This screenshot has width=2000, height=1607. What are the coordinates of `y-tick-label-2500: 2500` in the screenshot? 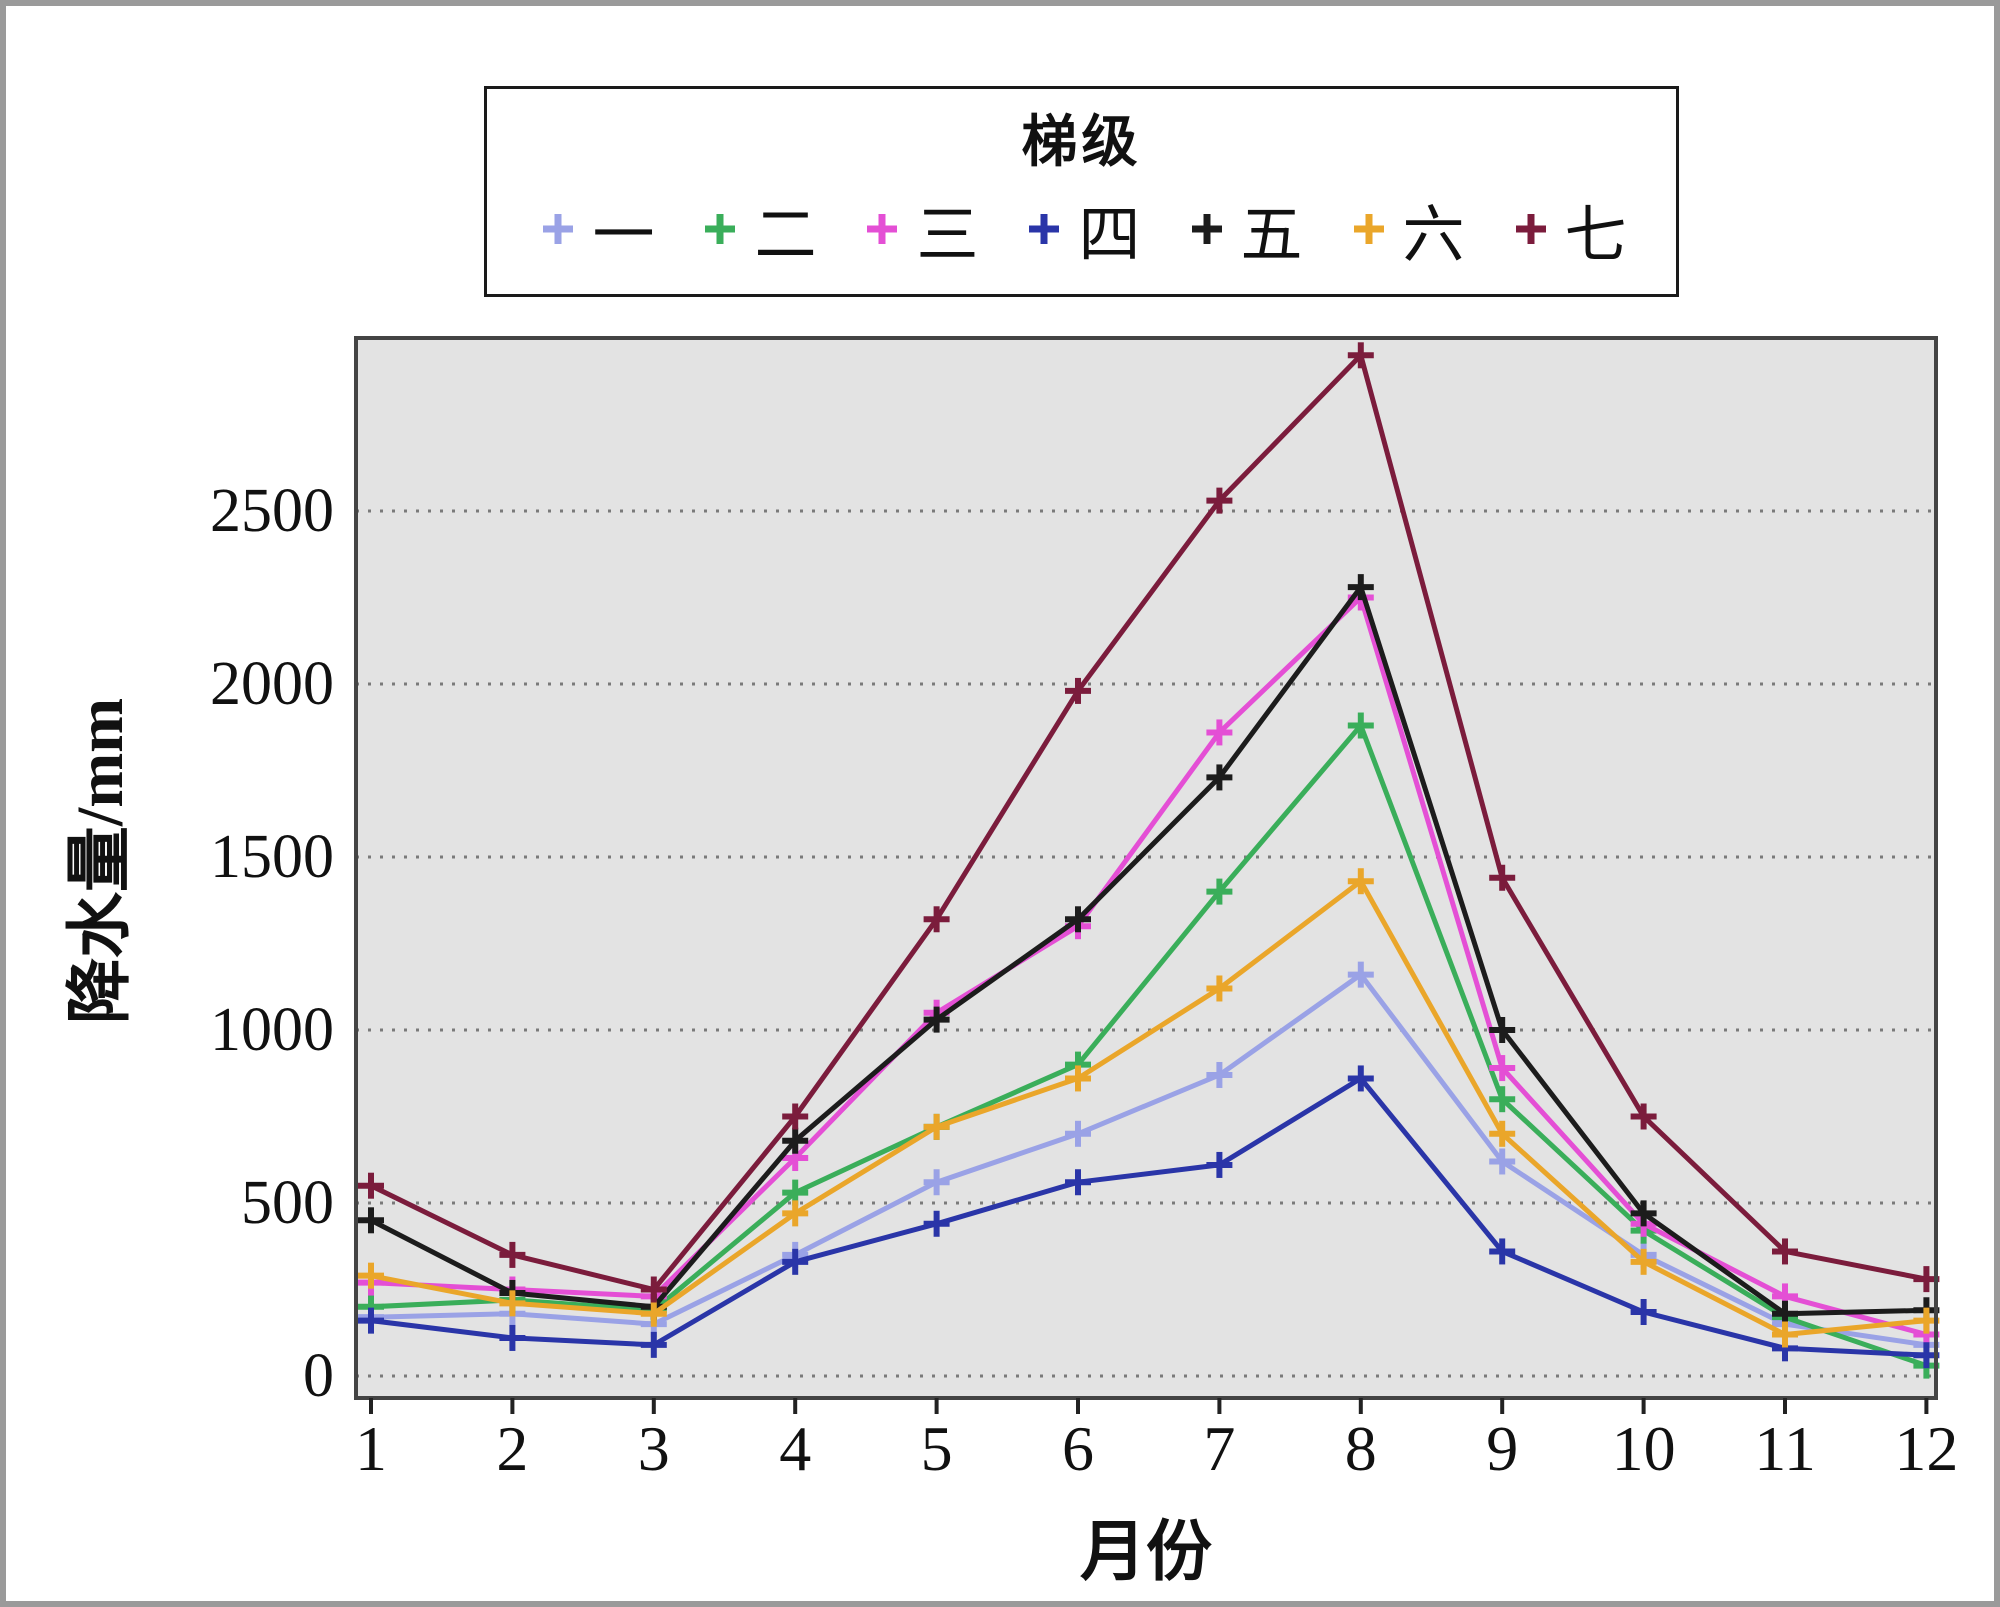 It's located at (272, 511).